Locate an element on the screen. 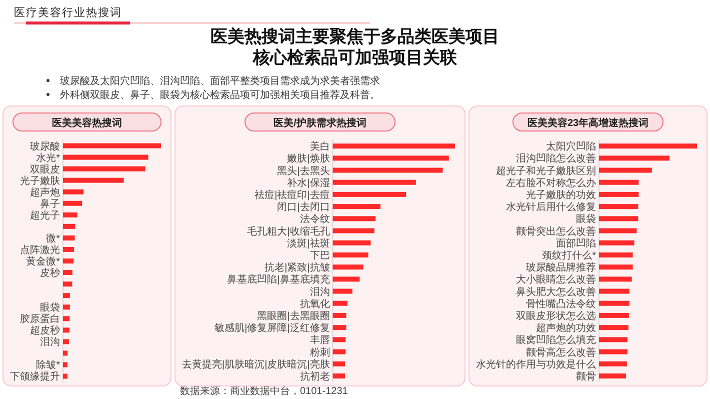  y-tick-label: 嫩肤|焕肤 is located at coordinates (308, 158).